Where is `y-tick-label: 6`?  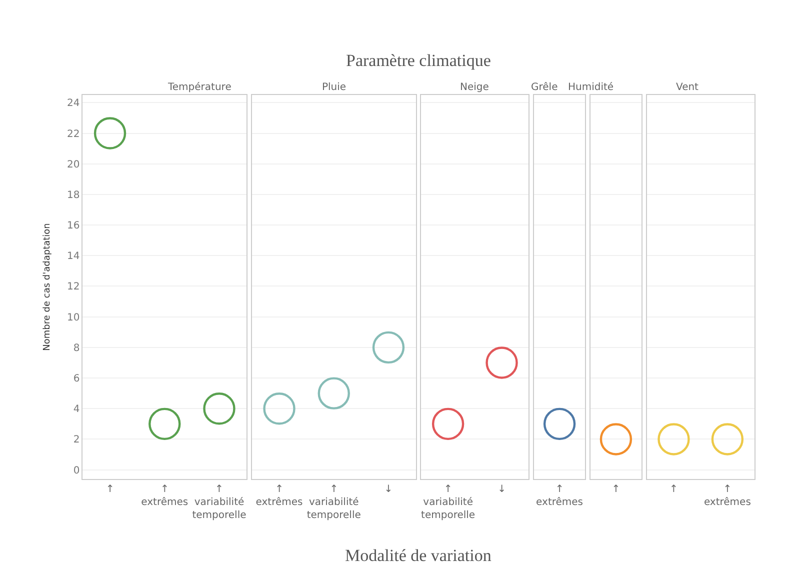
y-tick-label: 6 is located at coordinates (76, 379).